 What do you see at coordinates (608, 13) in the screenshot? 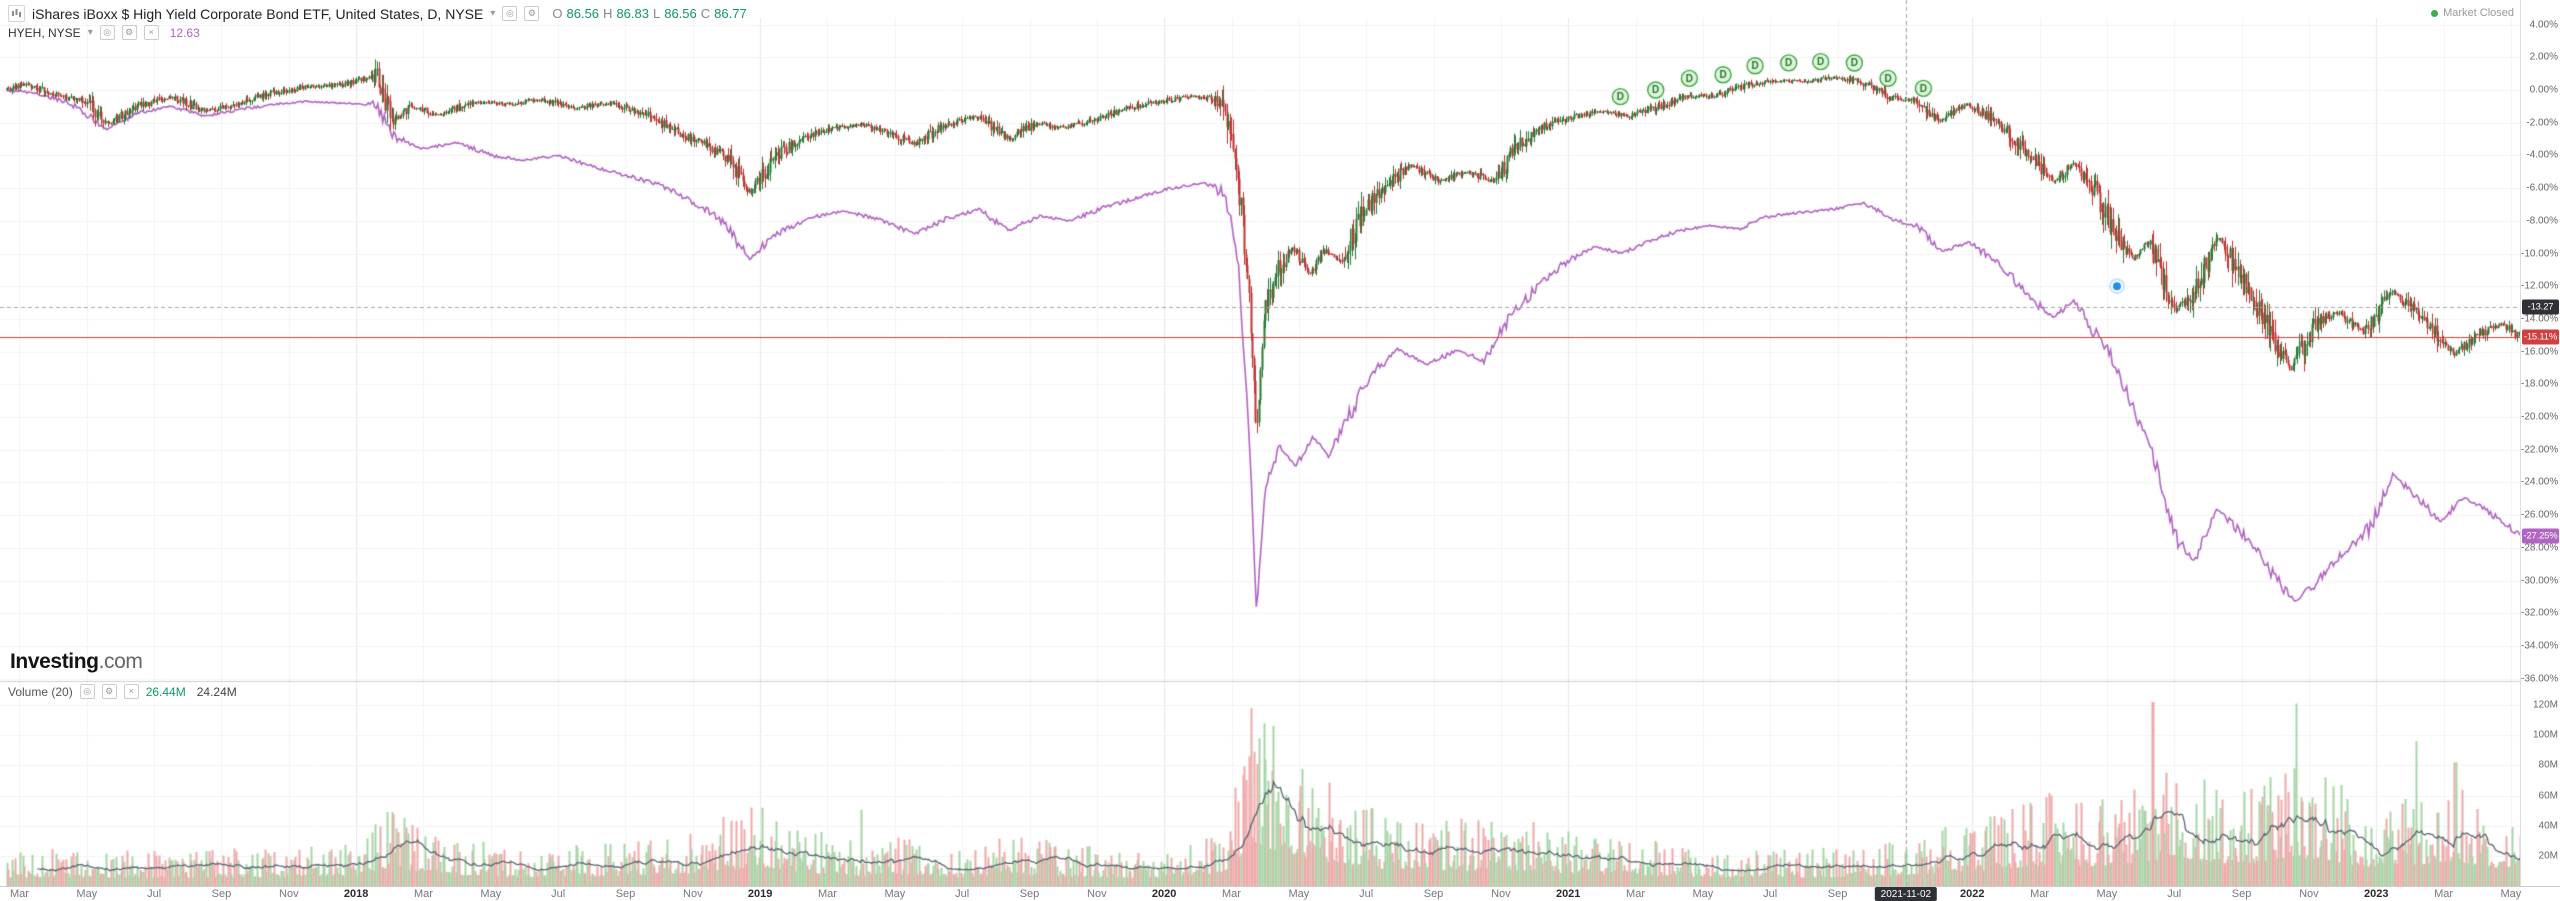
I see `high-key: H` at bounding box center [608, 13].